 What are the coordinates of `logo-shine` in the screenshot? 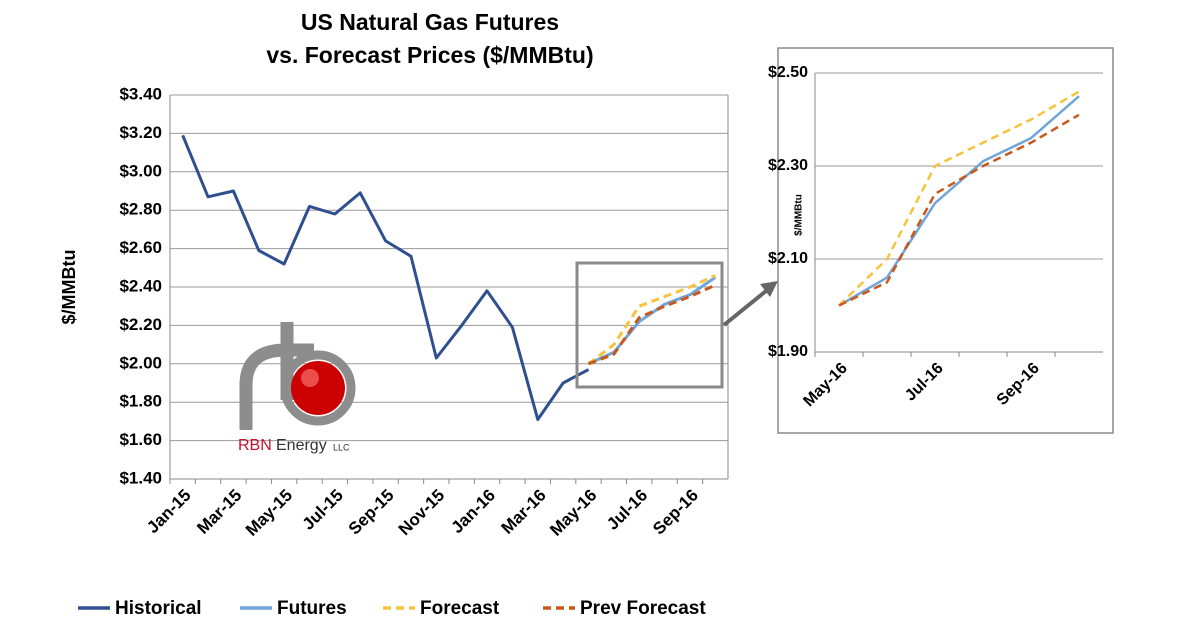 It's located at (310, 378).